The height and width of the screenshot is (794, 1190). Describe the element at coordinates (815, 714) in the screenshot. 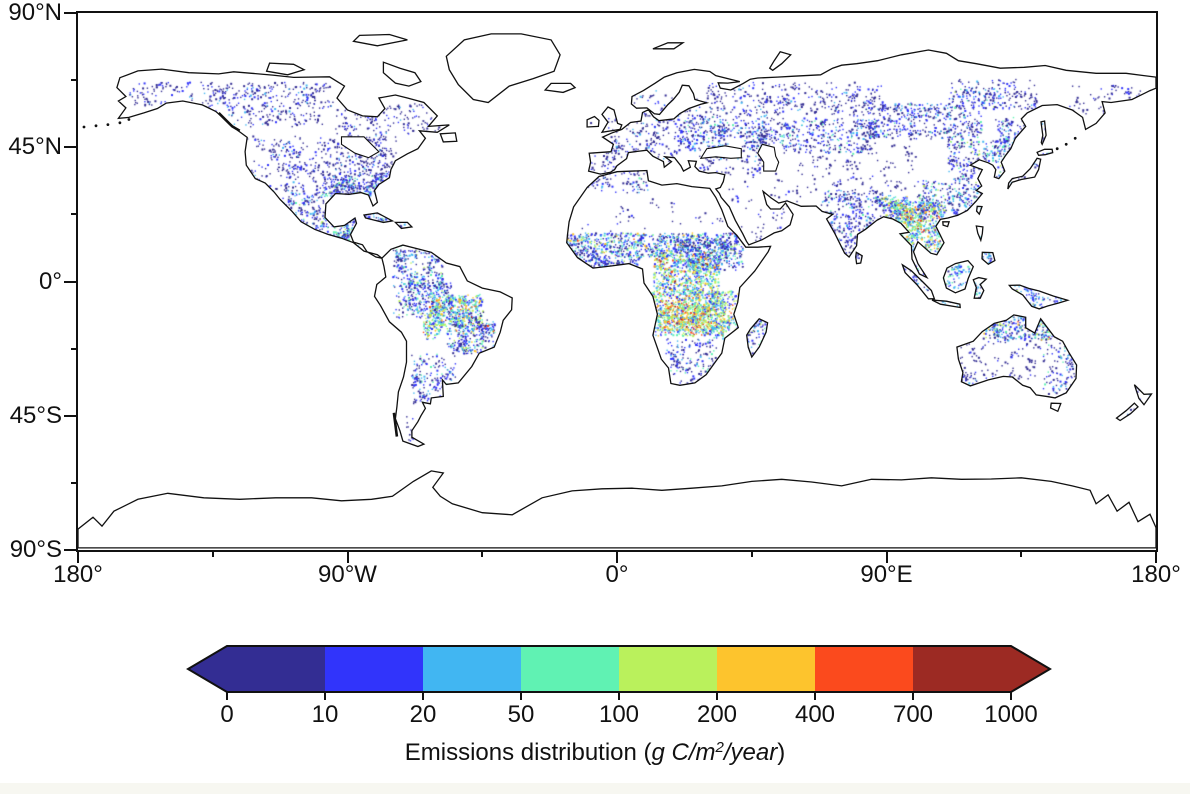

I see `colorbar-tick-label: 400` at that location.